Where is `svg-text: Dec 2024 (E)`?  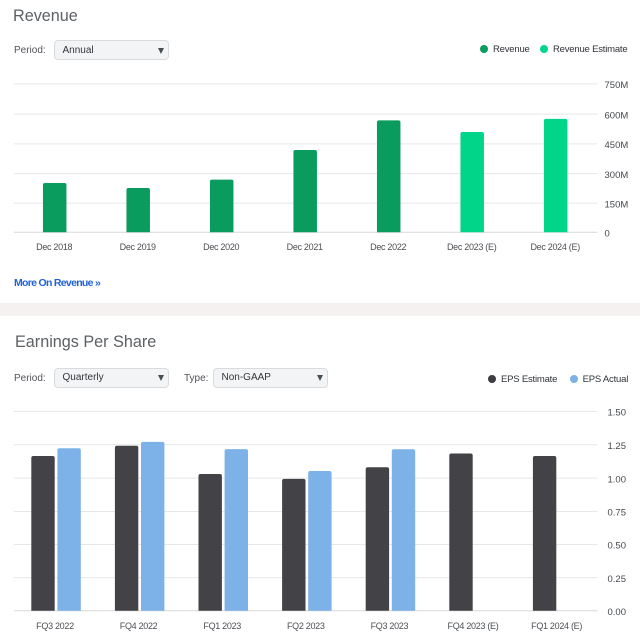 svg-text: Dec 2024 (E) is located at coordinates (555, 247).